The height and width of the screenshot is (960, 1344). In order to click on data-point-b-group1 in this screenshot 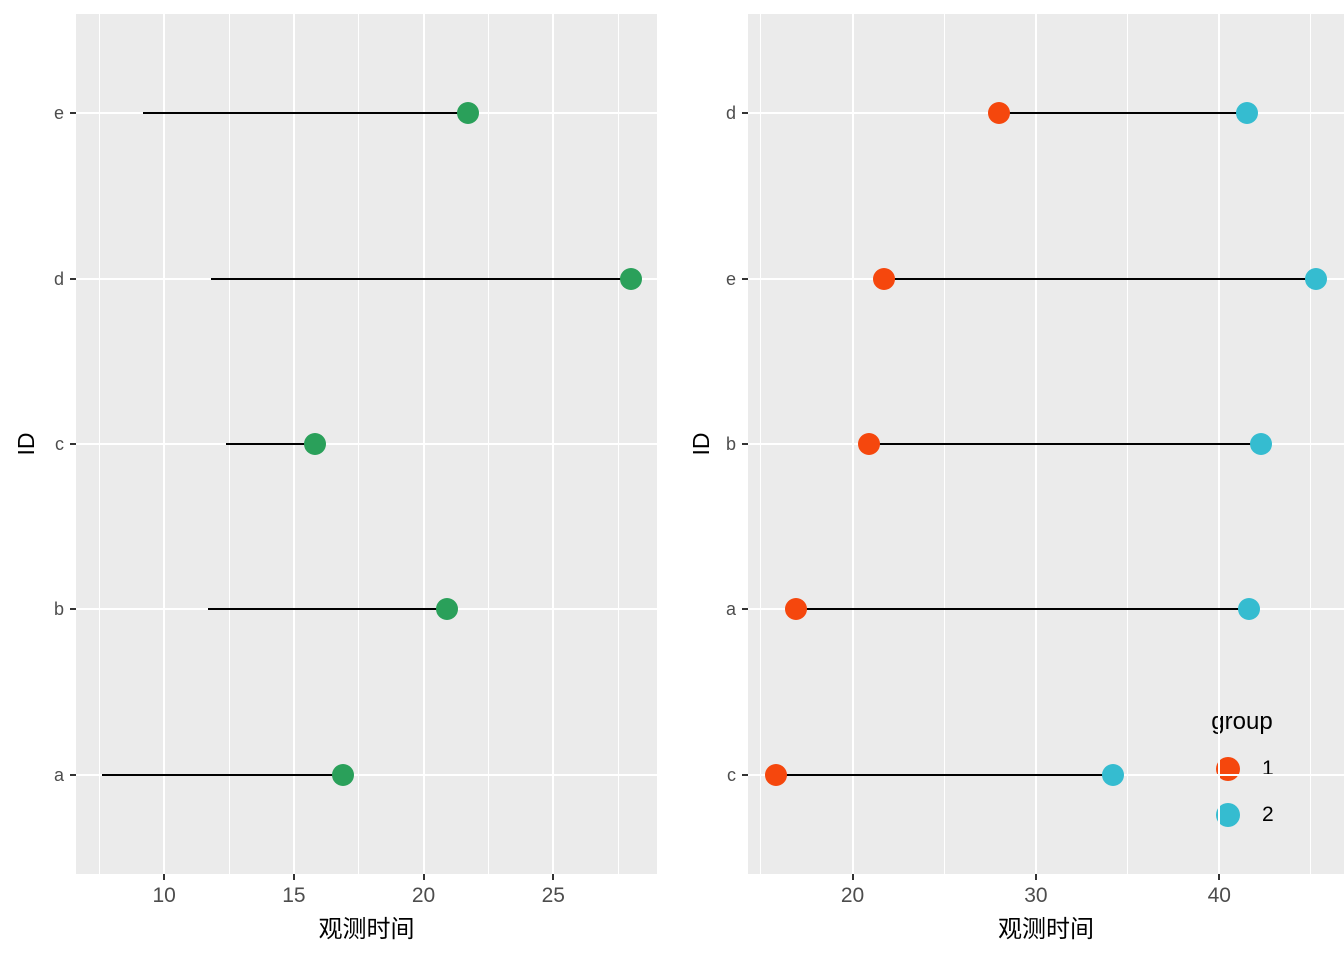, I will do `click(869, 444)`.